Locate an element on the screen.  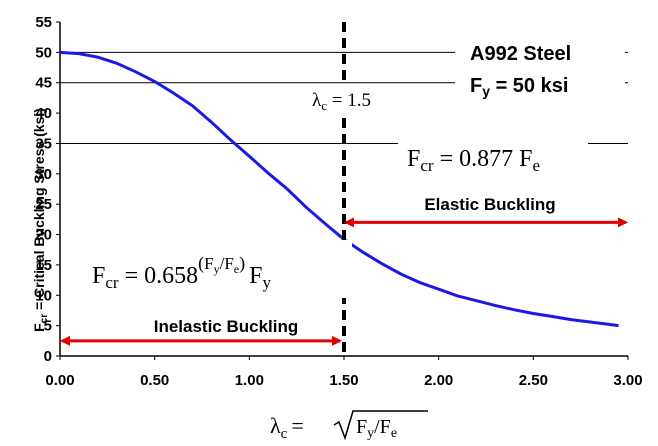
y-tick-label: 10 is located at coordinates (43, 295).